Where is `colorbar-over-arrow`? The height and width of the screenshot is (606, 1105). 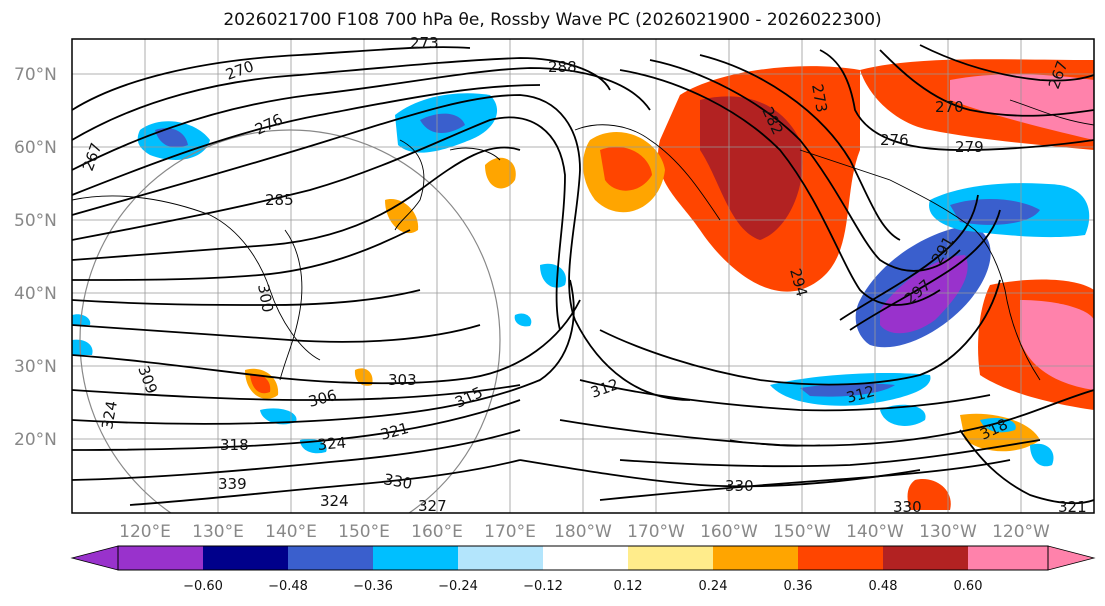 colorbar-over-arrow is located at coordinates (1071, 558).